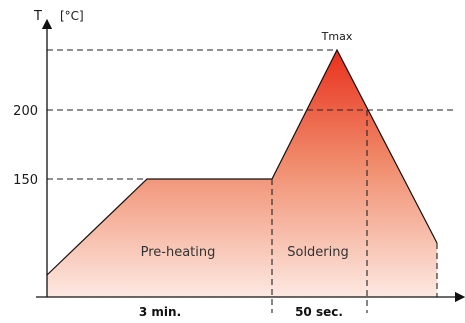 Image resolution: width=465 pixels, height=323 pixels. Describe the element at coordinates (160, 312) in the screenshot. I see `preheating-duration-label: 3 min.` at that location.